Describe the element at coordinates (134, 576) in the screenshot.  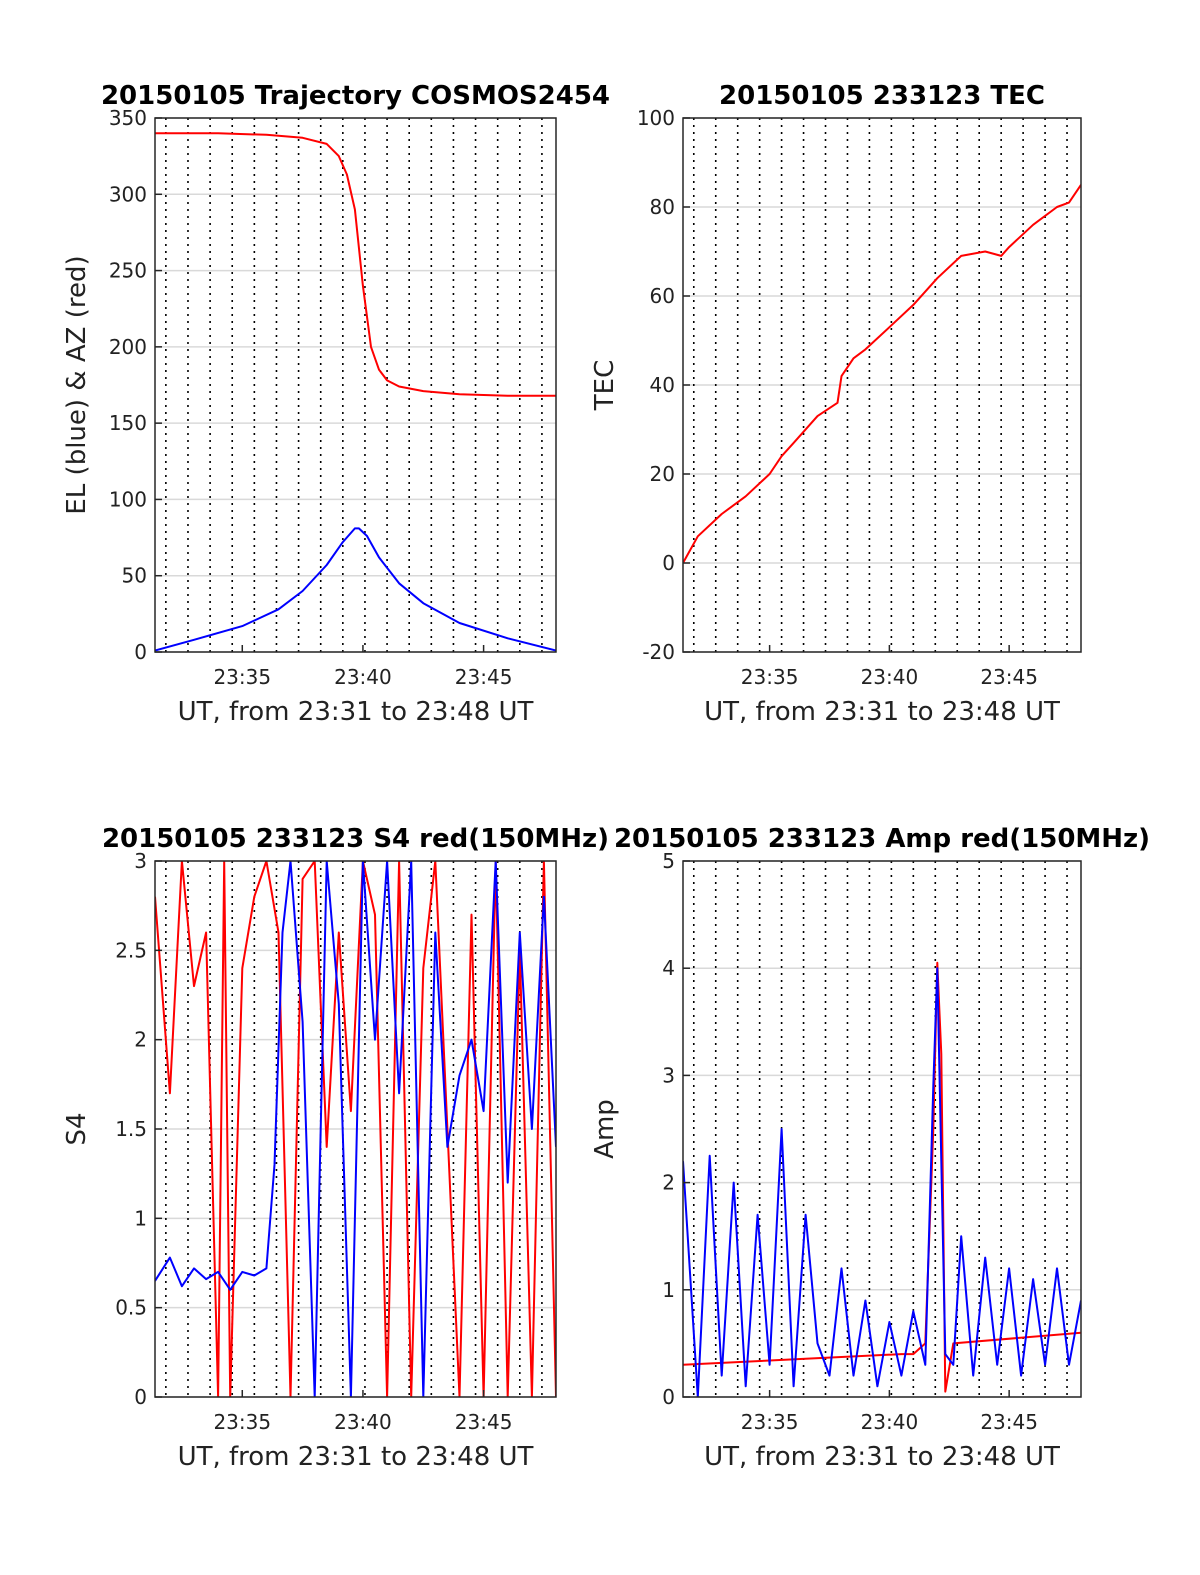
I see `ytick-label-trajectory-1: 50` at that location.